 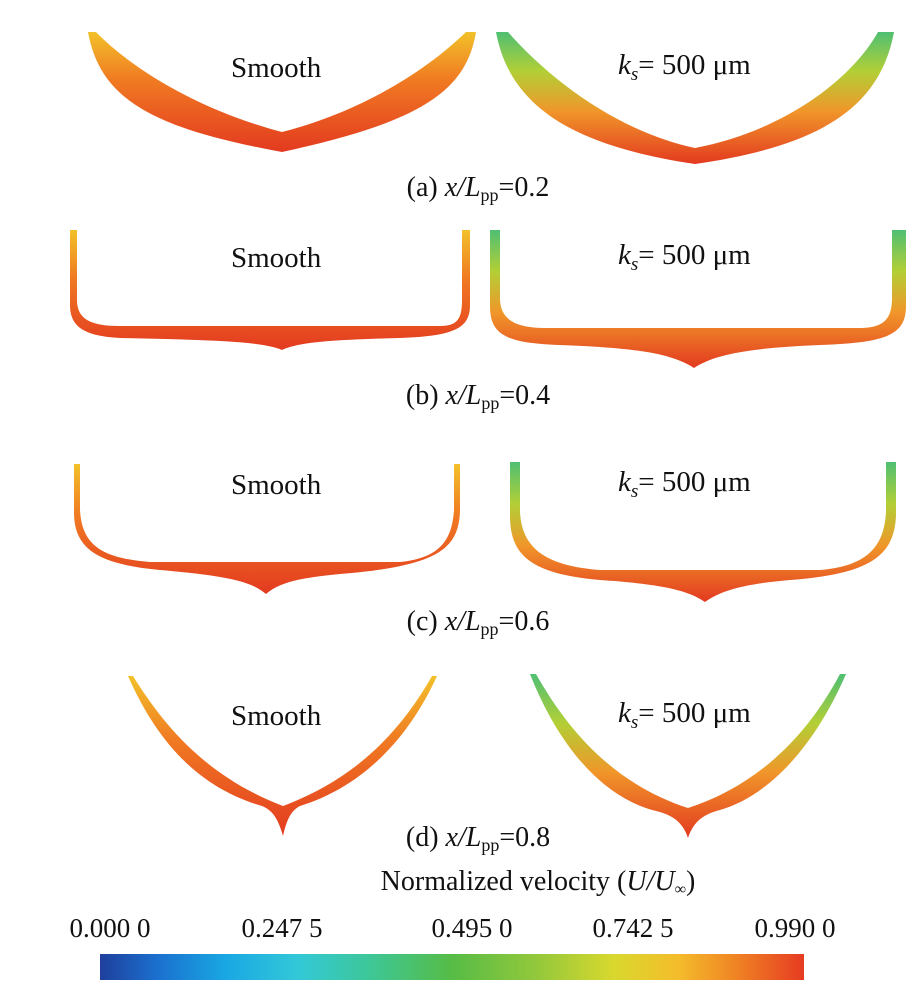 What do you see at coordinates (650, 881) in the screenshot?
I see `colorbar-title-variable: U/U` at bounding box center [650, 881].